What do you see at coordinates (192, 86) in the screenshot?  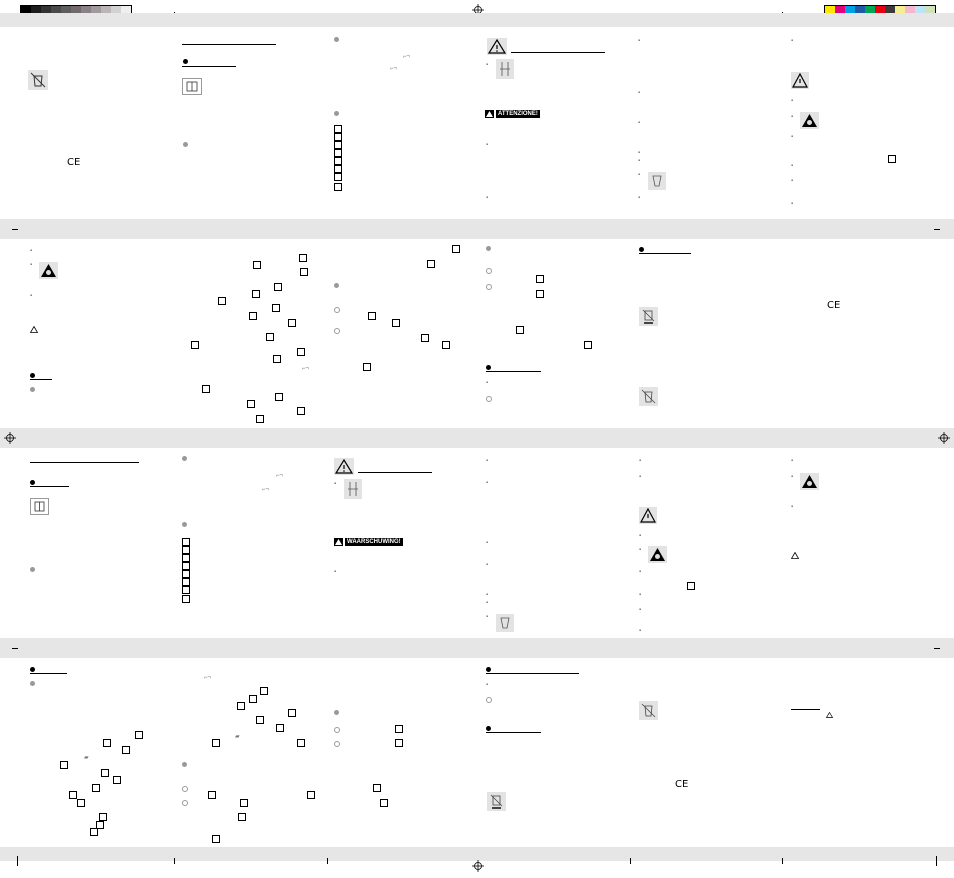 I see `manual-icon` at bounding box center [192, 86].